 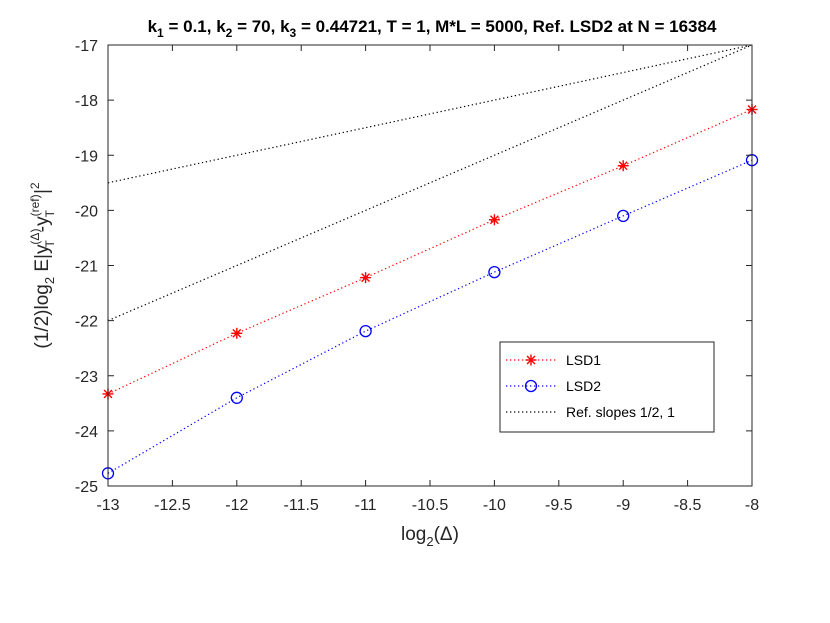 I want to click on legend-label-ref-slopes-1-2-1: Ref. slopes 1/2, 1, so click(x=620, y=412).